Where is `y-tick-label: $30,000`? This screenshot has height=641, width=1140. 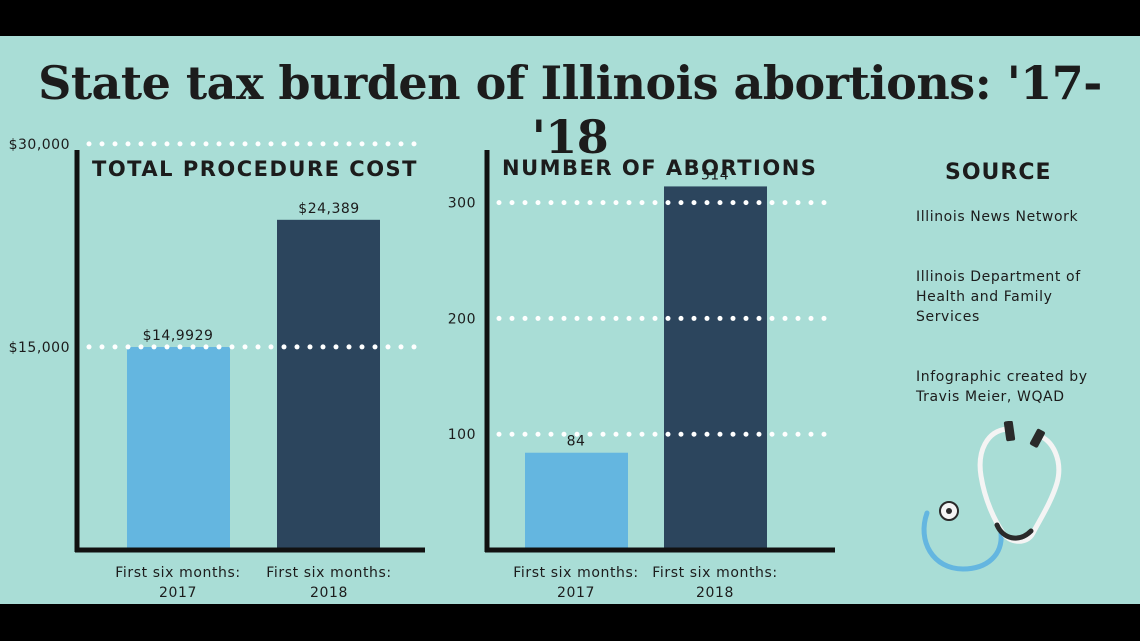
y-tick-label: $30,000 is located at coordinates (39, 145).